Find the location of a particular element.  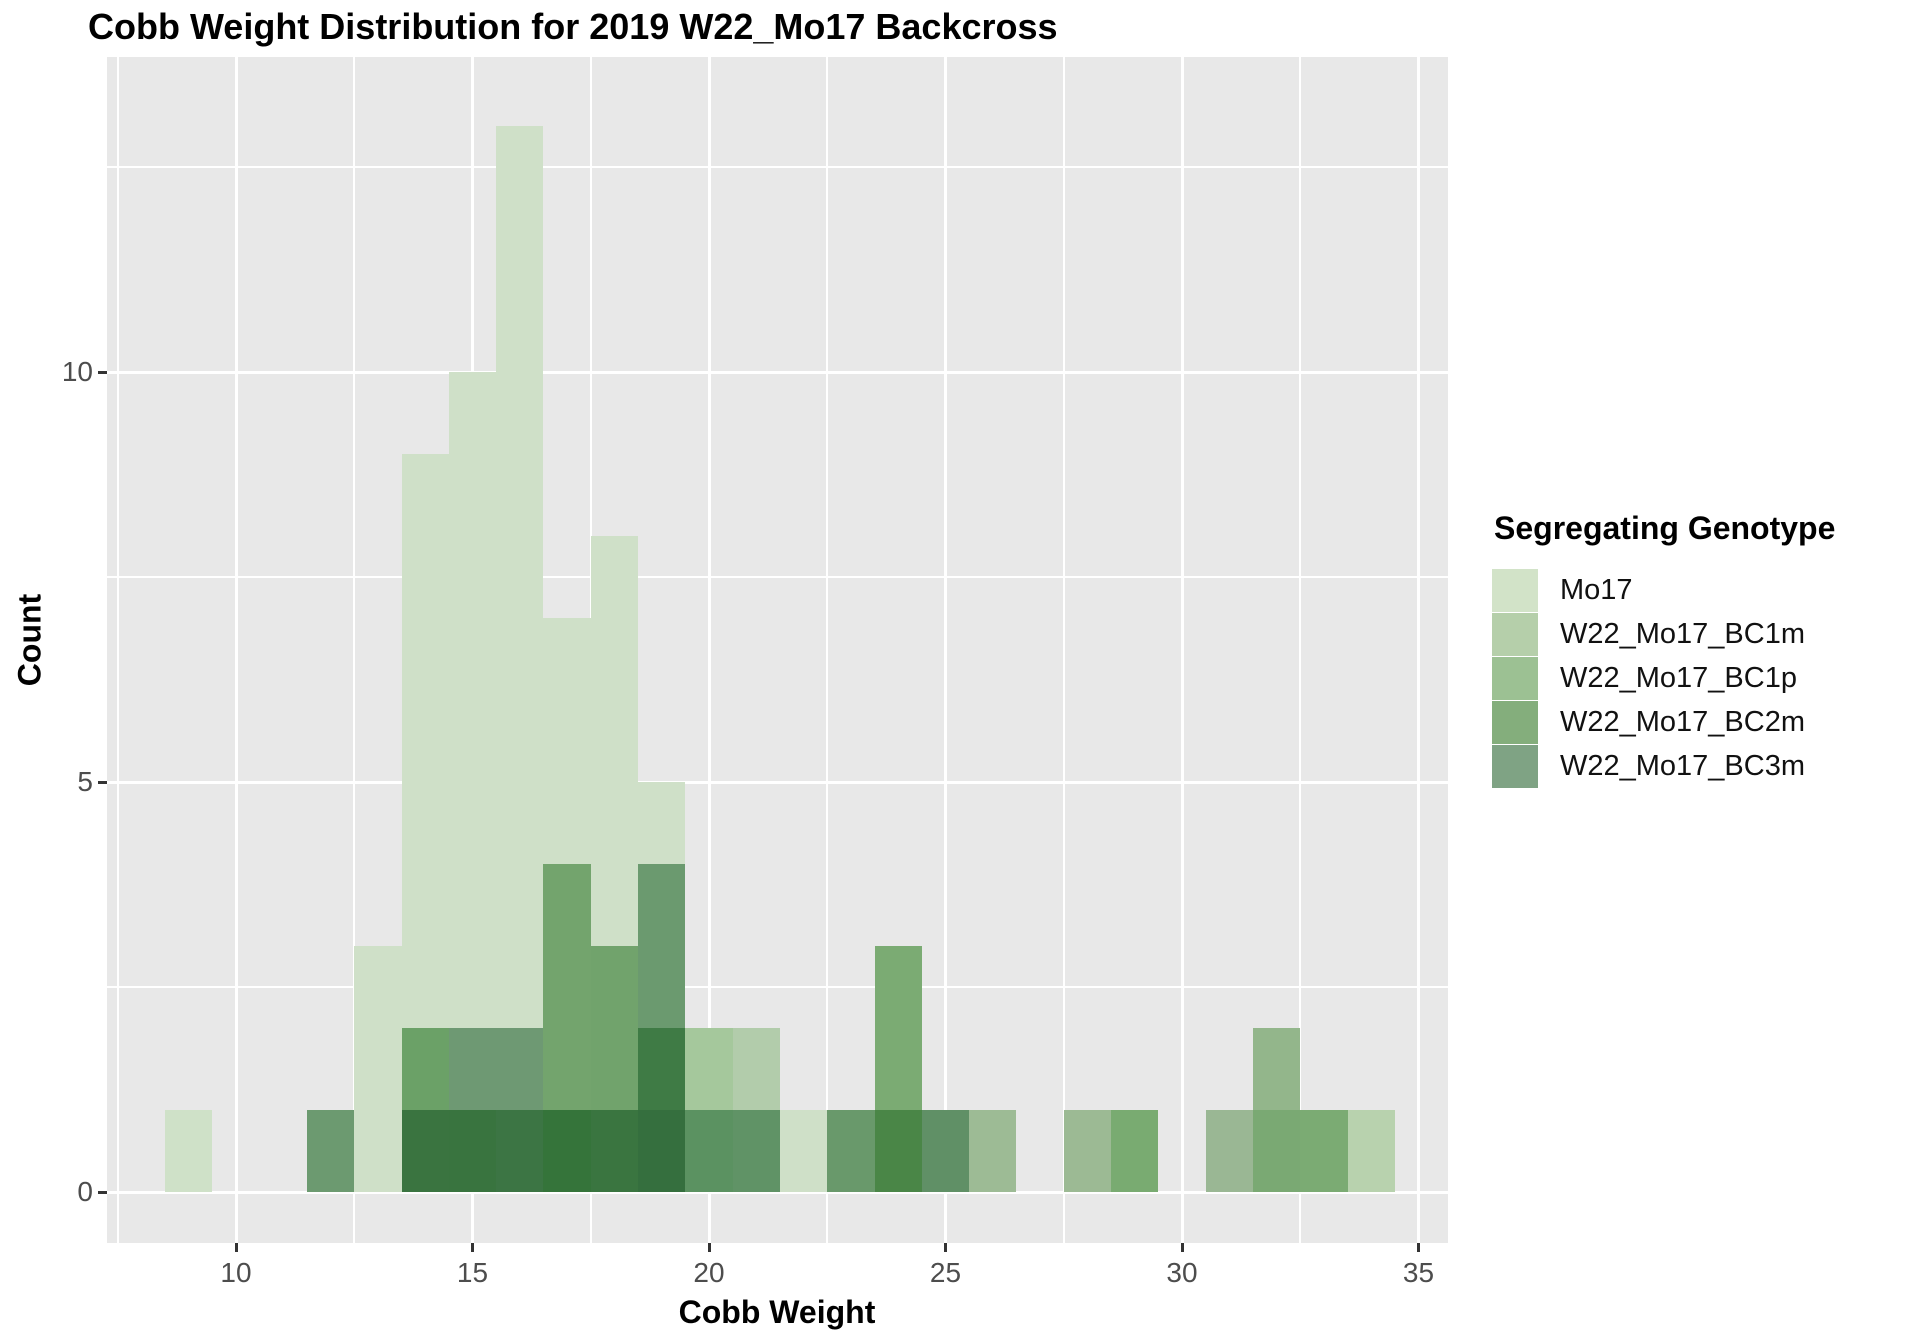

x-axis-tick-label: 10 is located at coordinates (236, 1272).